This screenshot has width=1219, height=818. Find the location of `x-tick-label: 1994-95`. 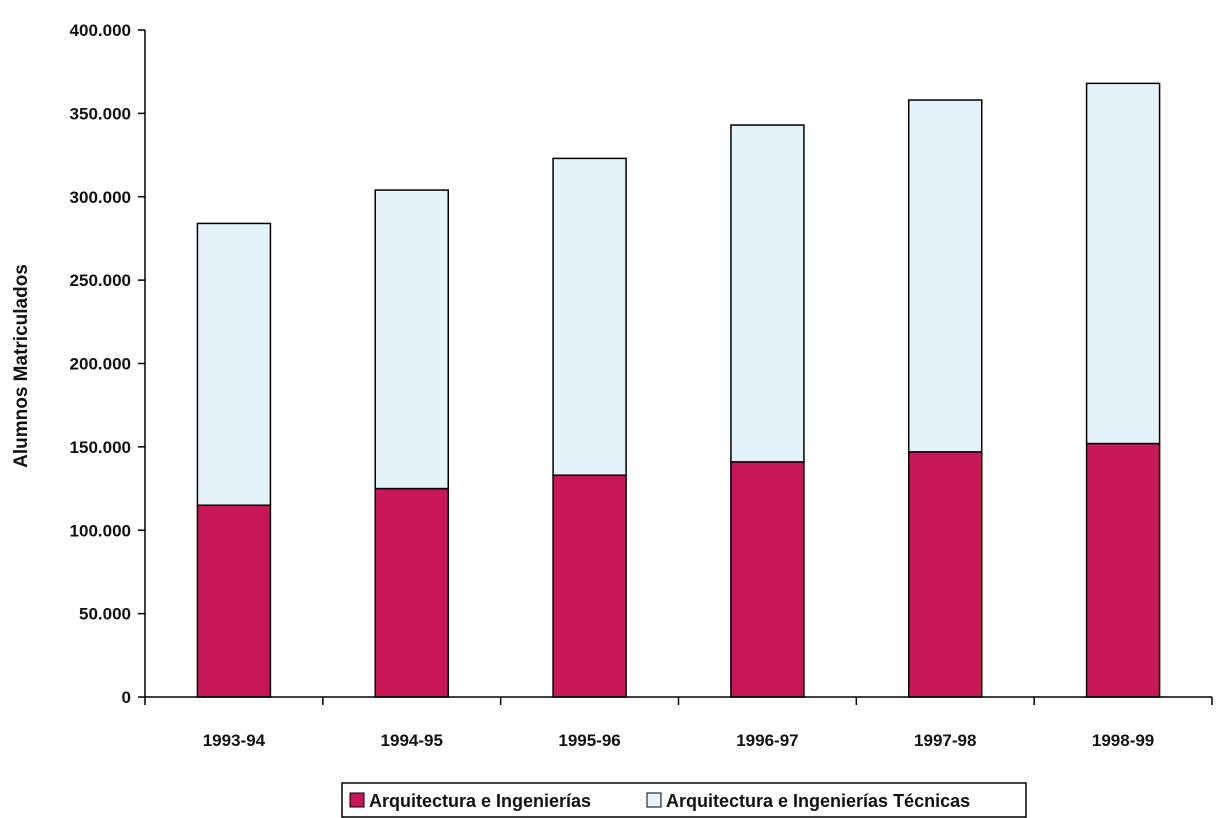

x-tick-label: 1994-95 is located at coordinates (412, 740).